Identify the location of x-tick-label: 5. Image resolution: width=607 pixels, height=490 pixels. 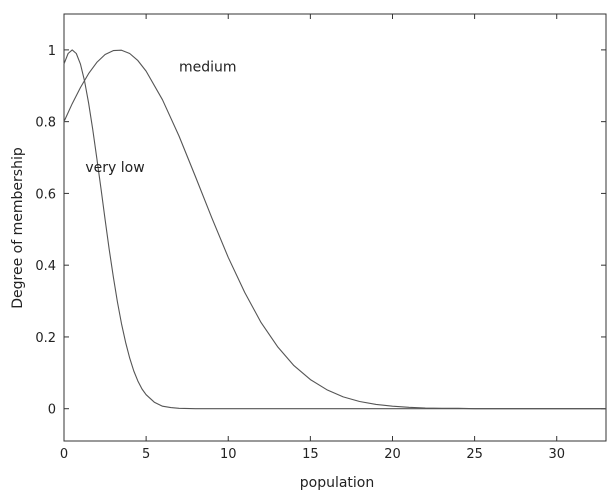
(146, 454).